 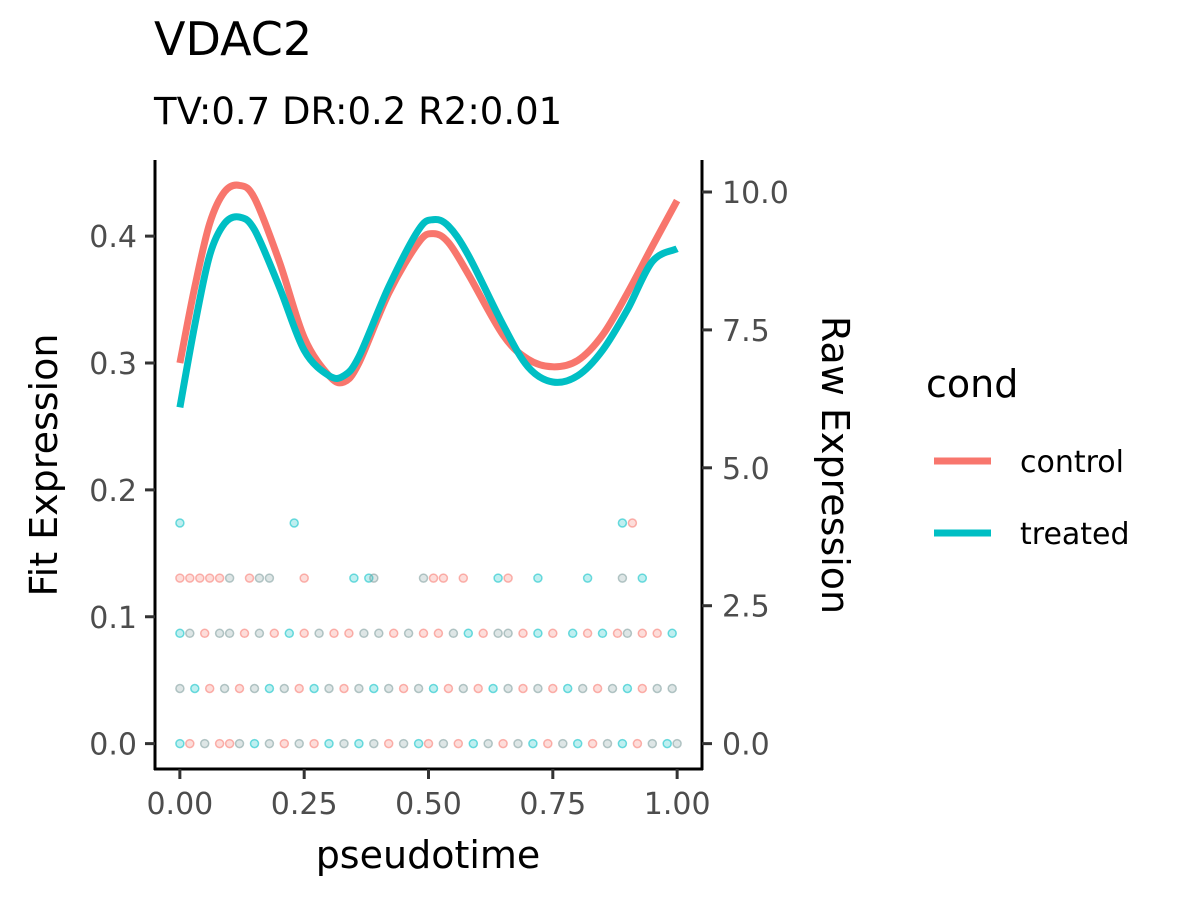 What do you see at coordinates (972, 384) in the screenshot?
I see `legend-title: cond` at bounding box center [972, 384].